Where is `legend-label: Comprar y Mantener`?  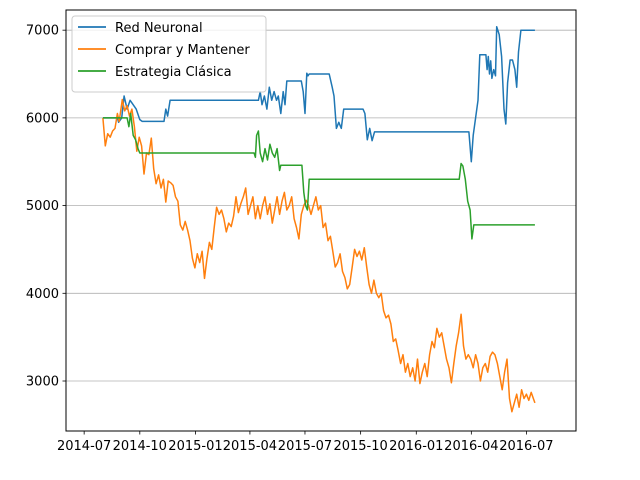
legend-label: Comprar y Mantener is located at coordinates (182, 50).